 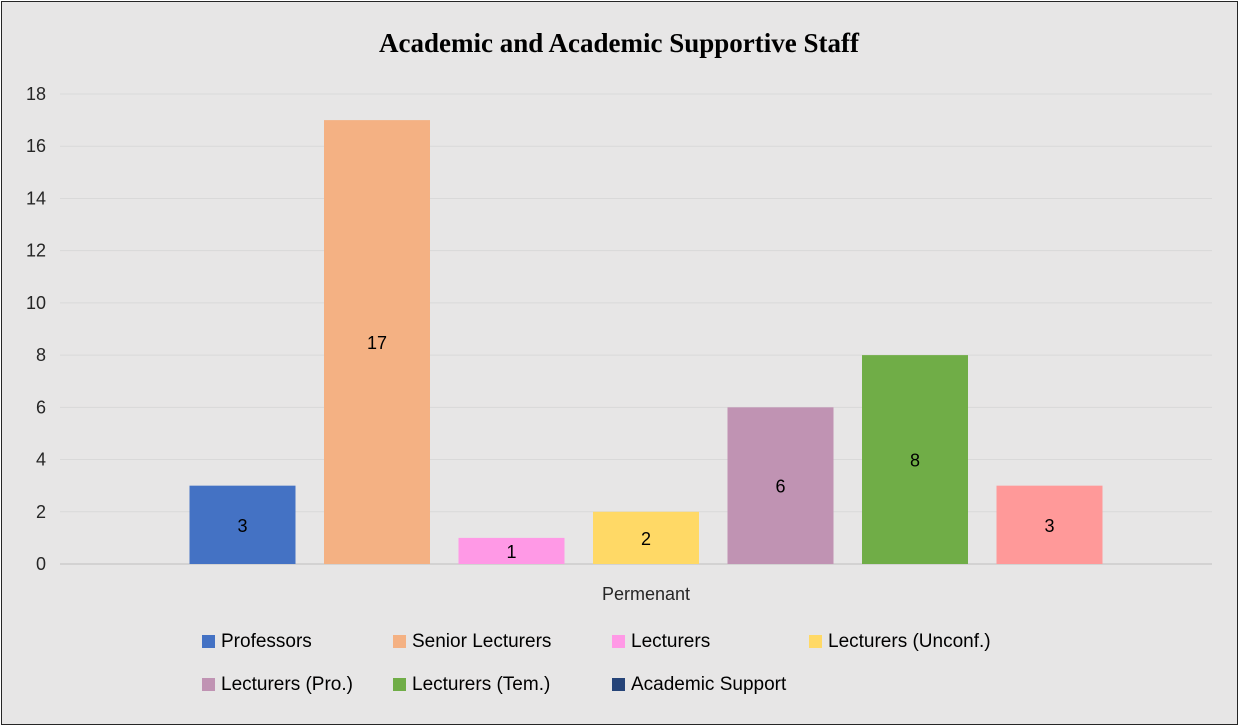 I want to click on data-label: 2, so click(x=646, y=539).